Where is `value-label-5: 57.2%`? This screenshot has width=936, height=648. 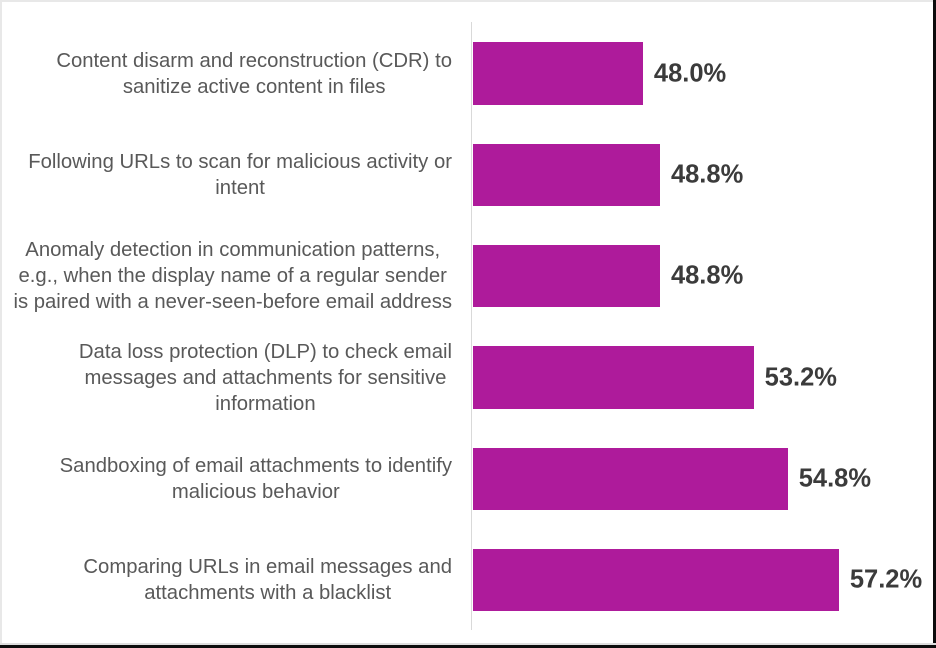 value-label-5: 57.2% is located at coordinates (886, 579).